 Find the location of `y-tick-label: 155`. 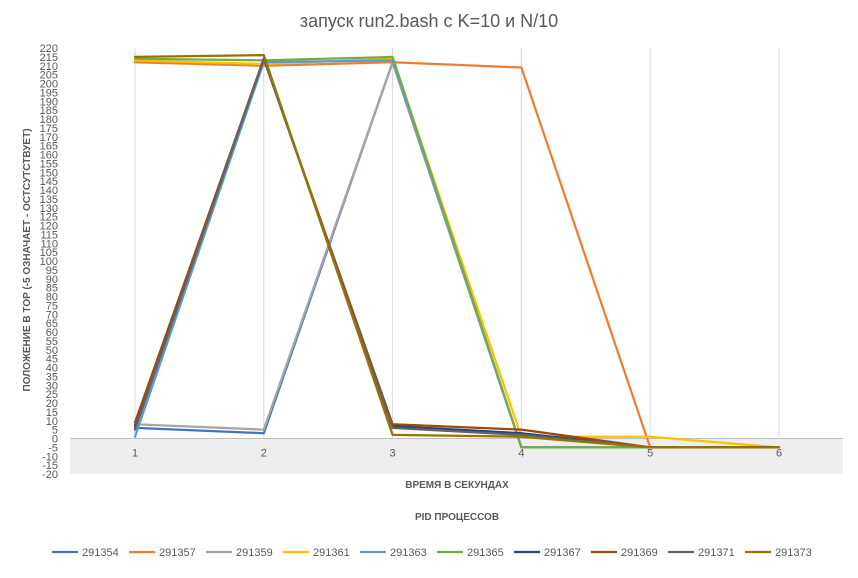

y-tick-label: 155 is located at coordinates (49, 164).